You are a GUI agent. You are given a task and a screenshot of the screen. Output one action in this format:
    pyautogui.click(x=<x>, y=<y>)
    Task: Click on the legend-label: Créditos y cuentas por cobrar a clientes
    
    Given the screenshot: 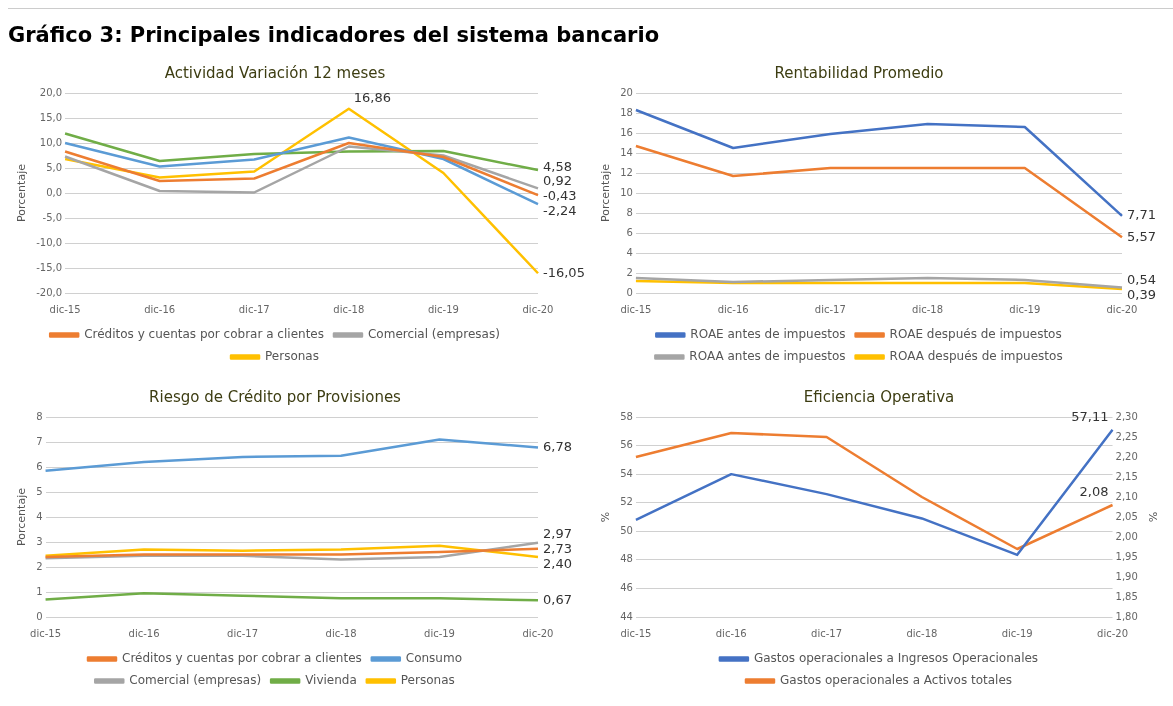 What is the action you would take?
    pyautogui.click(x=204, y=334)
    